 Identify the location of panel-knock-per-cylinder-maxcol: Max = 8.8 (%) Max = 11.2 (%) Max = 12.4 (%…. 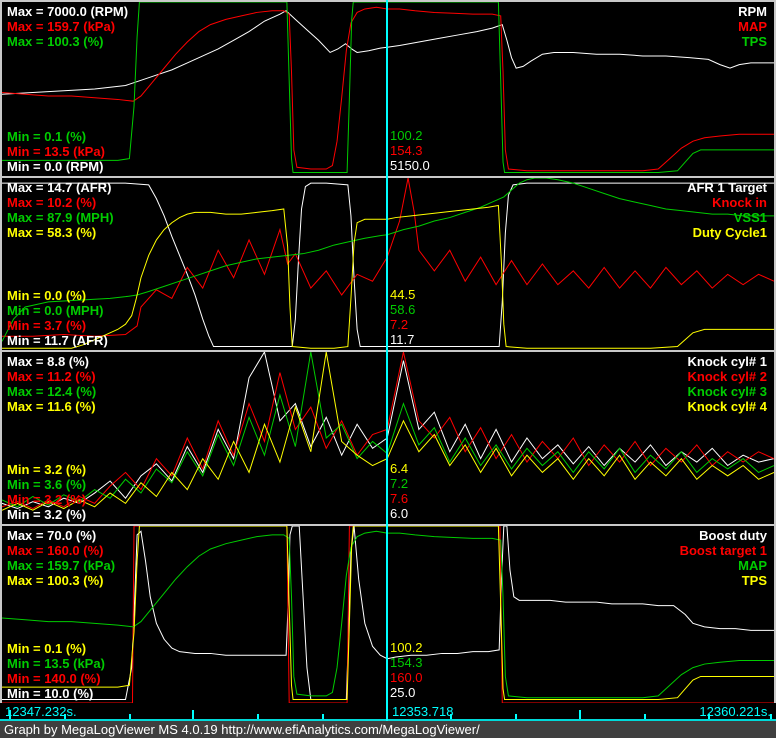
(51, 384).